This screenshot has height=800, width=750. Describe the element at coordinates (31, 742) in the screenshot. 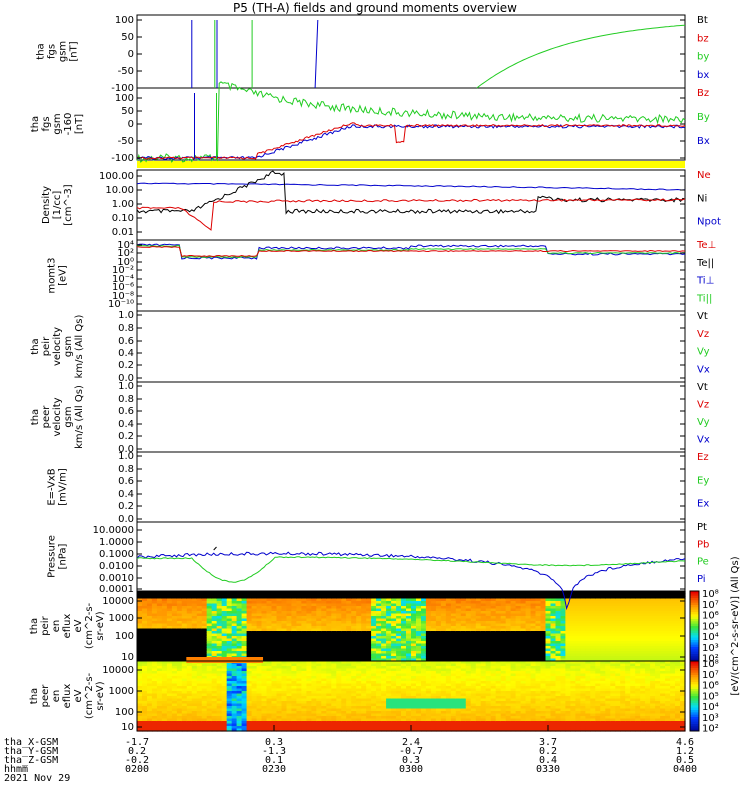

I see `xaxis-row-label: tha_X-GSM` at that location.